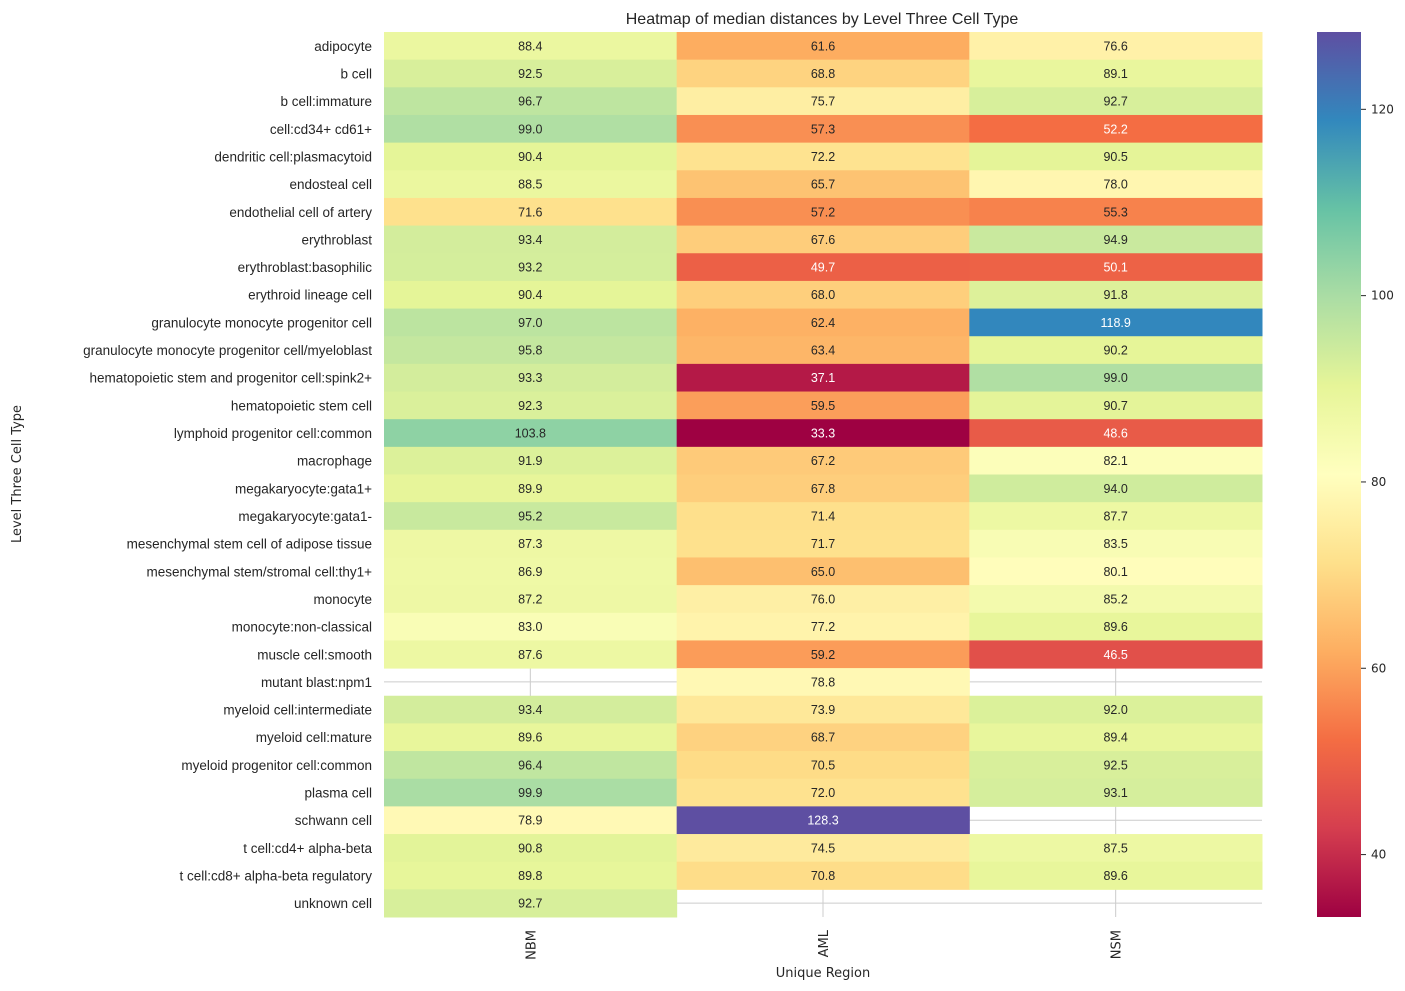  I want to click on cell-annotation: 91.8, so click(1115, 295).